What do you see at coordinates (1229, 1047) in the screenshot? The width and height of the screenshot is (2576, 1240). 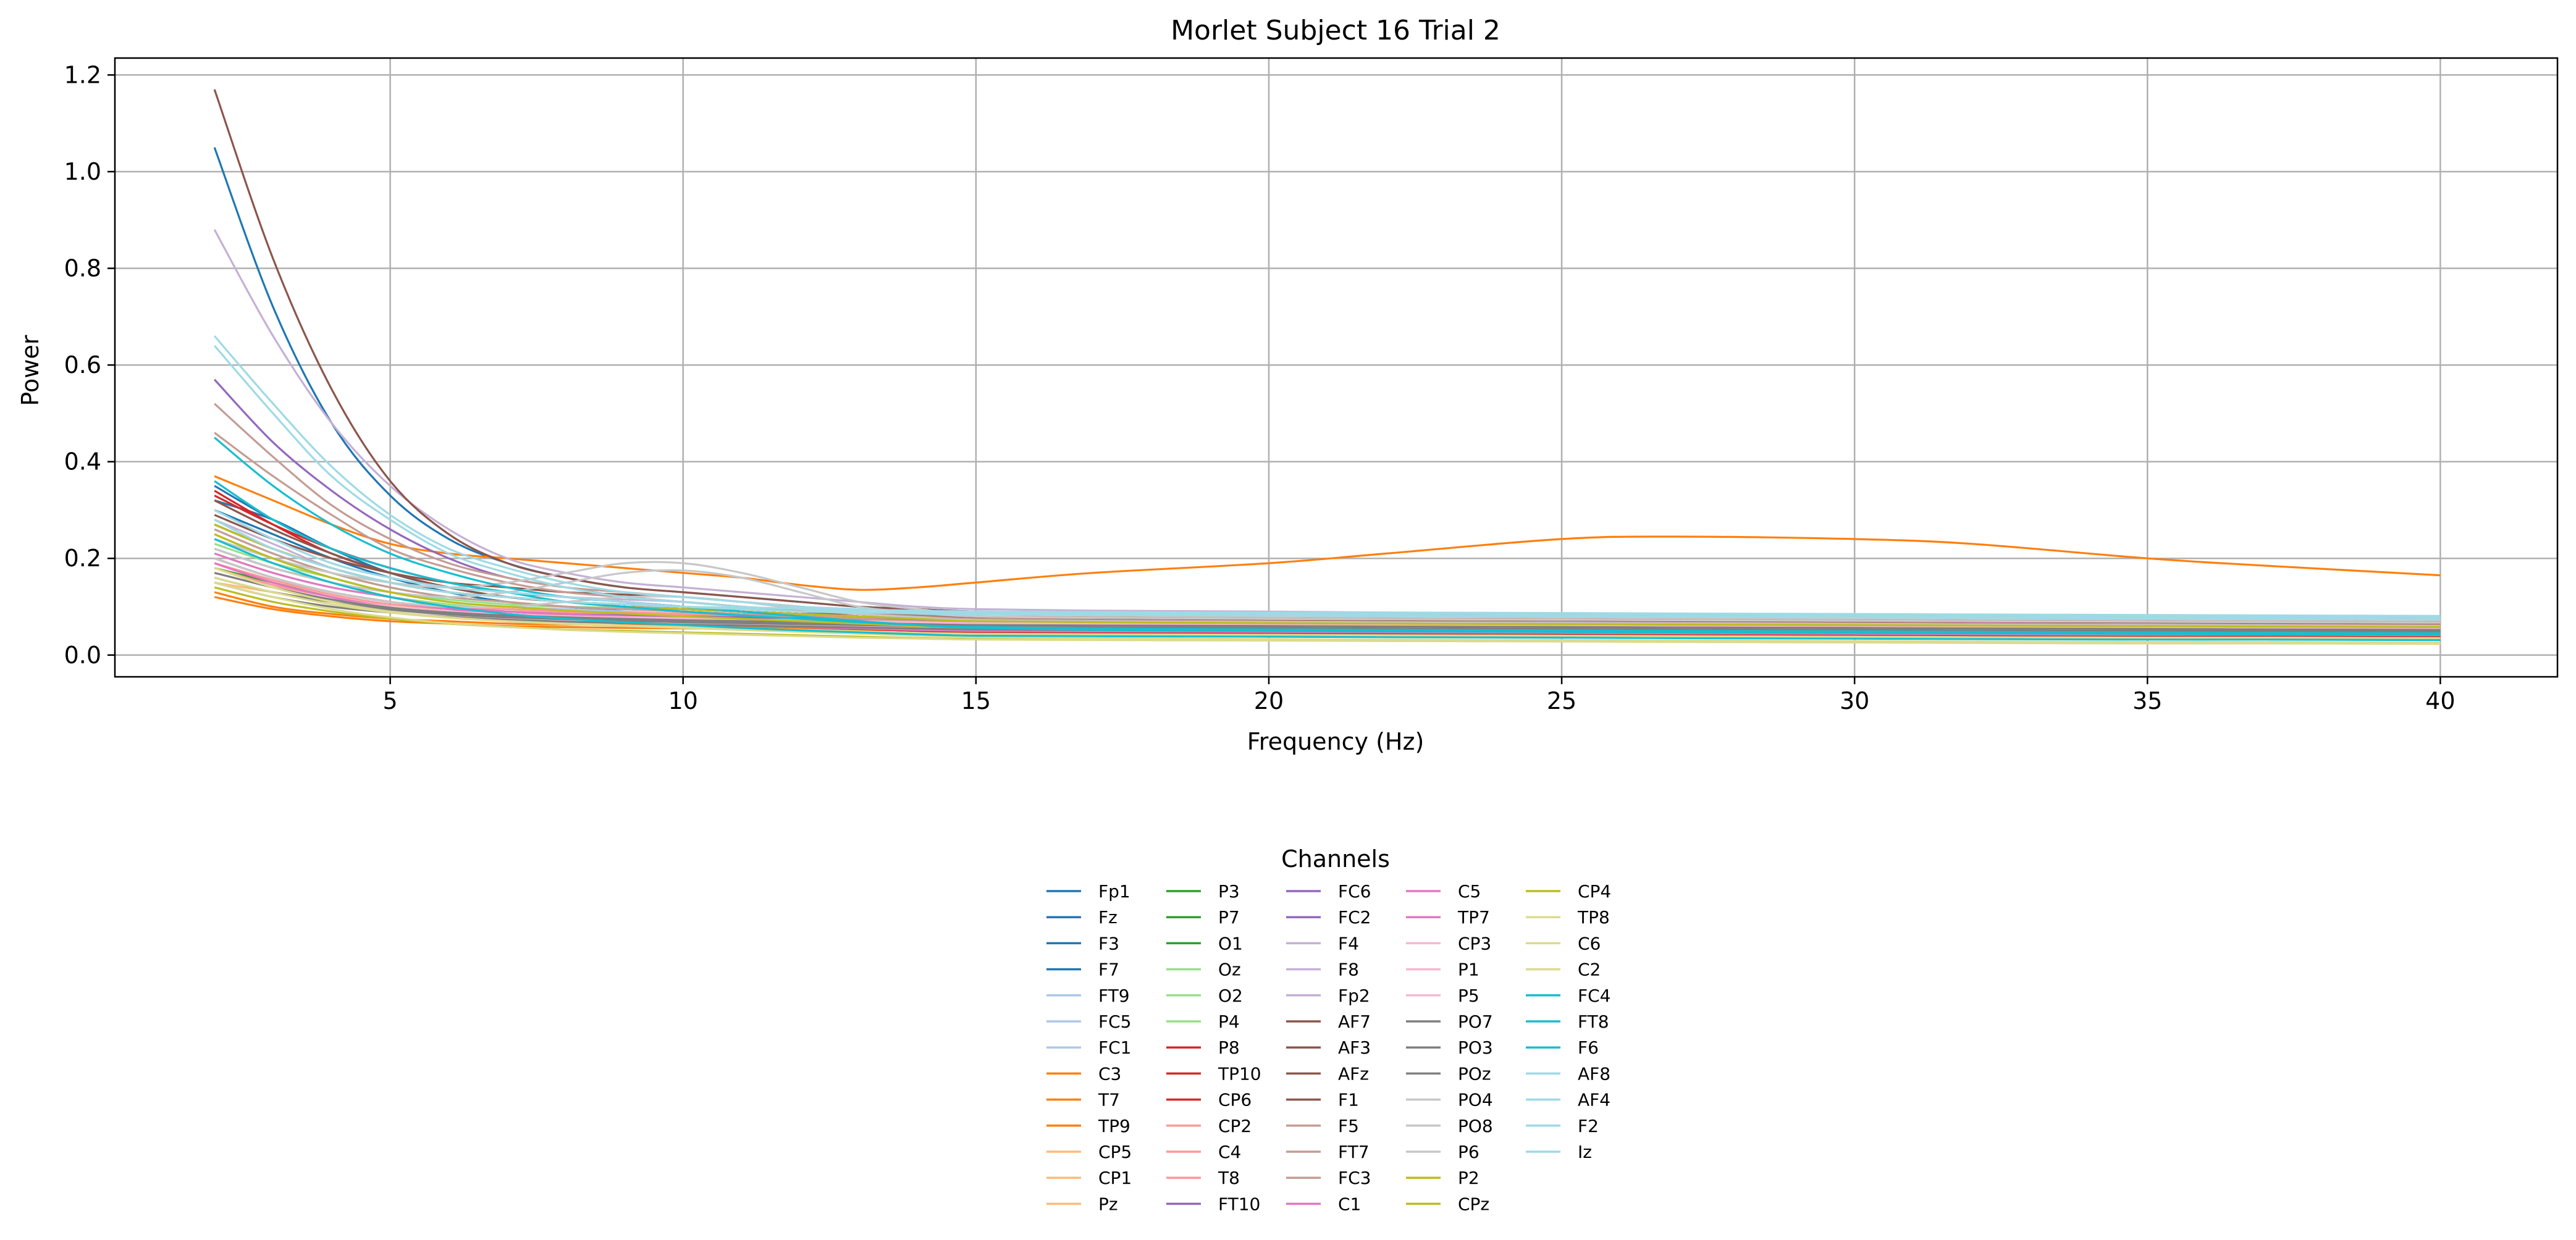 I see `legend-label: P8` at bounding box center [1229, 1047].